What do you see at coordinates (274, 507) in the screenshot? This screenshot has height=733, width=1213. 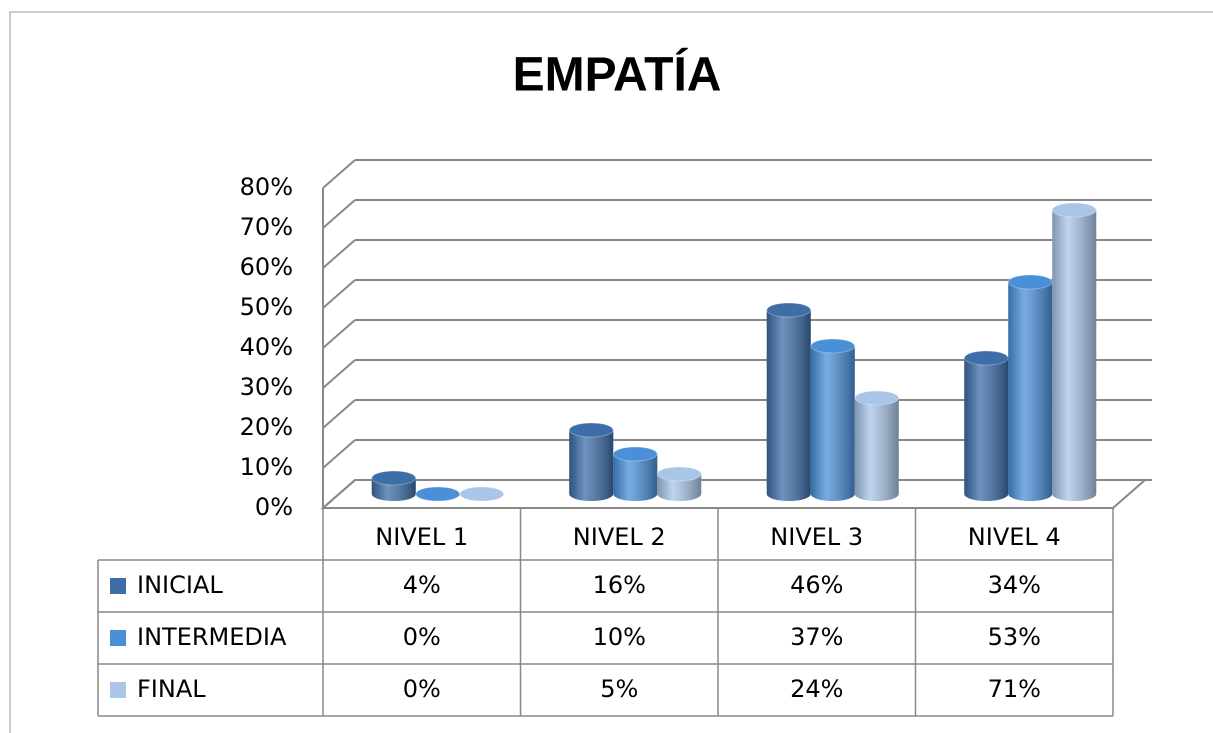 I see `y-tick-label: 0%` at bounding box center [274, 507].